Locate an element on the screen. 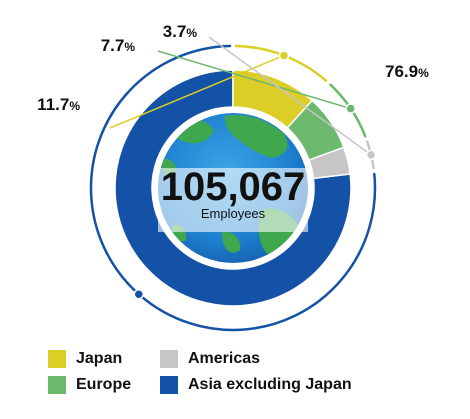  callout-dot-japan is located at coordinates (284, 55).